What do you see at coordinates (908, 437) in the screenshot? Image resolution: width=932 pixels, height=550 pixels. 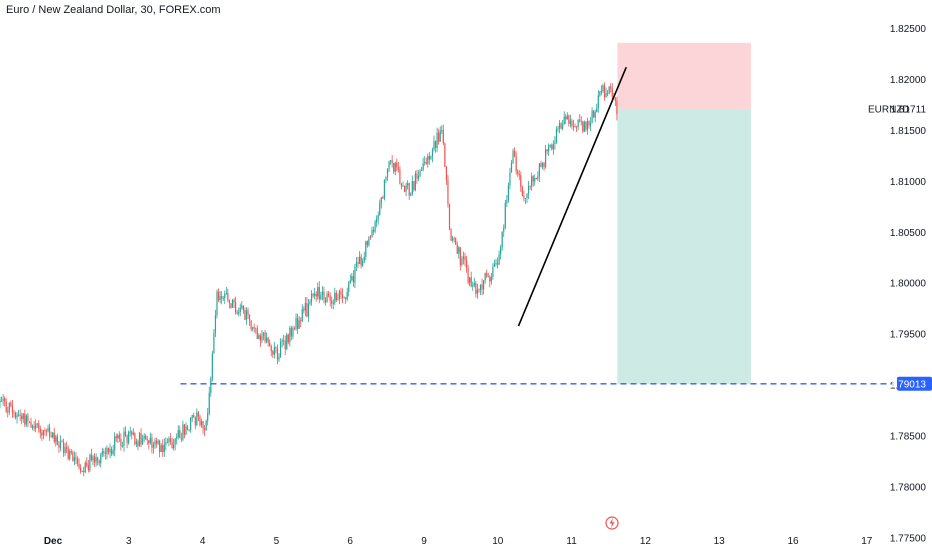 I see `price-tick-label: 1.78500` at bounding box center [908, 437].